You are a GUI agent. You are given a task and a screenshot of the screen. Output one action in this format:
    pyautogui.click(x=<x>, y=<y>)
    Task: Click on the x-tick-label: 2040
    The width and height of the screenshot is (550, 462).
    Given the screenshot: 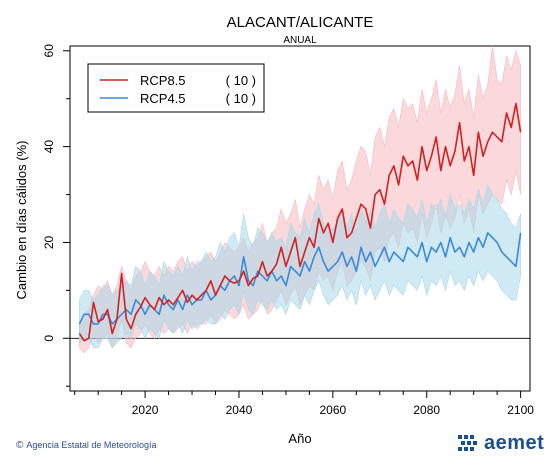 What is the action you would take?
    pyautogui.click(x=239, y=410)
    